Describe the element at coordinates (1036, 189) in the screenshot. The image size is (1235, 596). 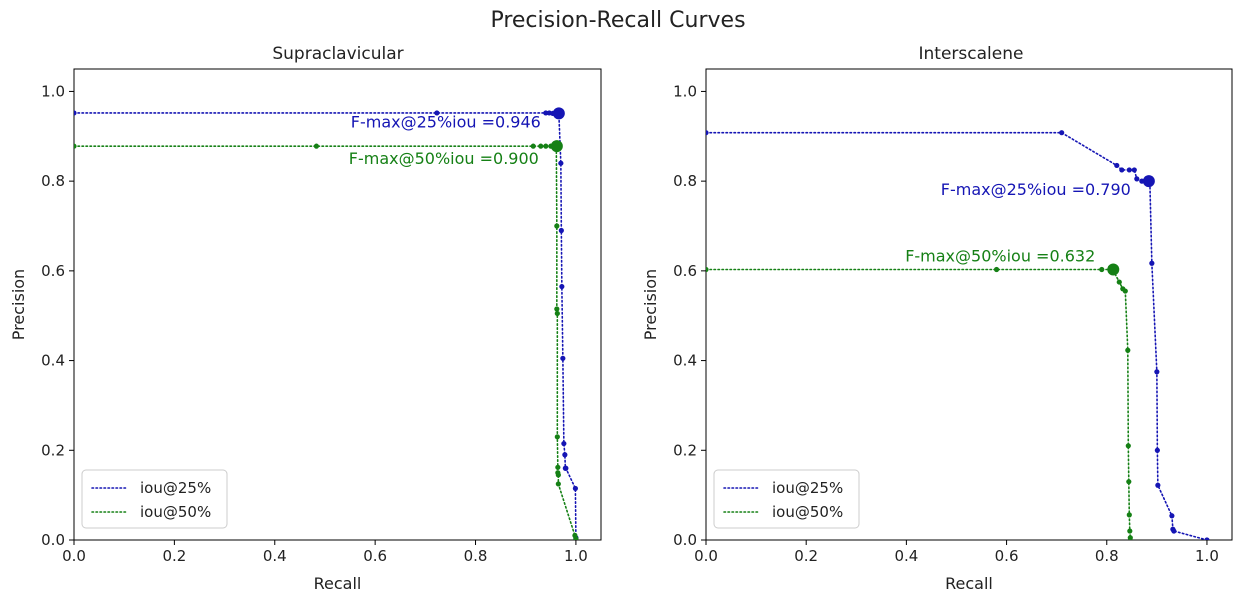
I see `fmax-annotation: F-max@25%iou =0.790` at that location.